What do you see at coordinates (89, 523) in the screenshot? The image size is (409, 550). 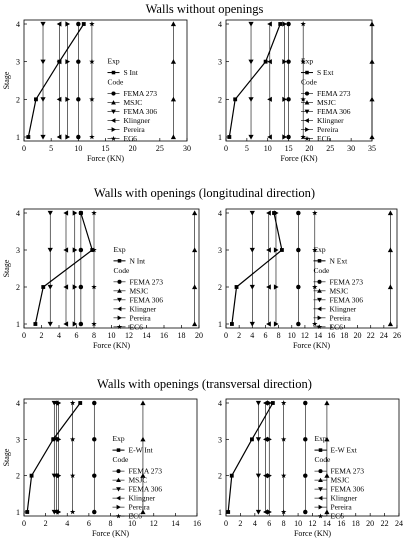 I see `x-tick-label: 6` at bounding box center [89, 523].